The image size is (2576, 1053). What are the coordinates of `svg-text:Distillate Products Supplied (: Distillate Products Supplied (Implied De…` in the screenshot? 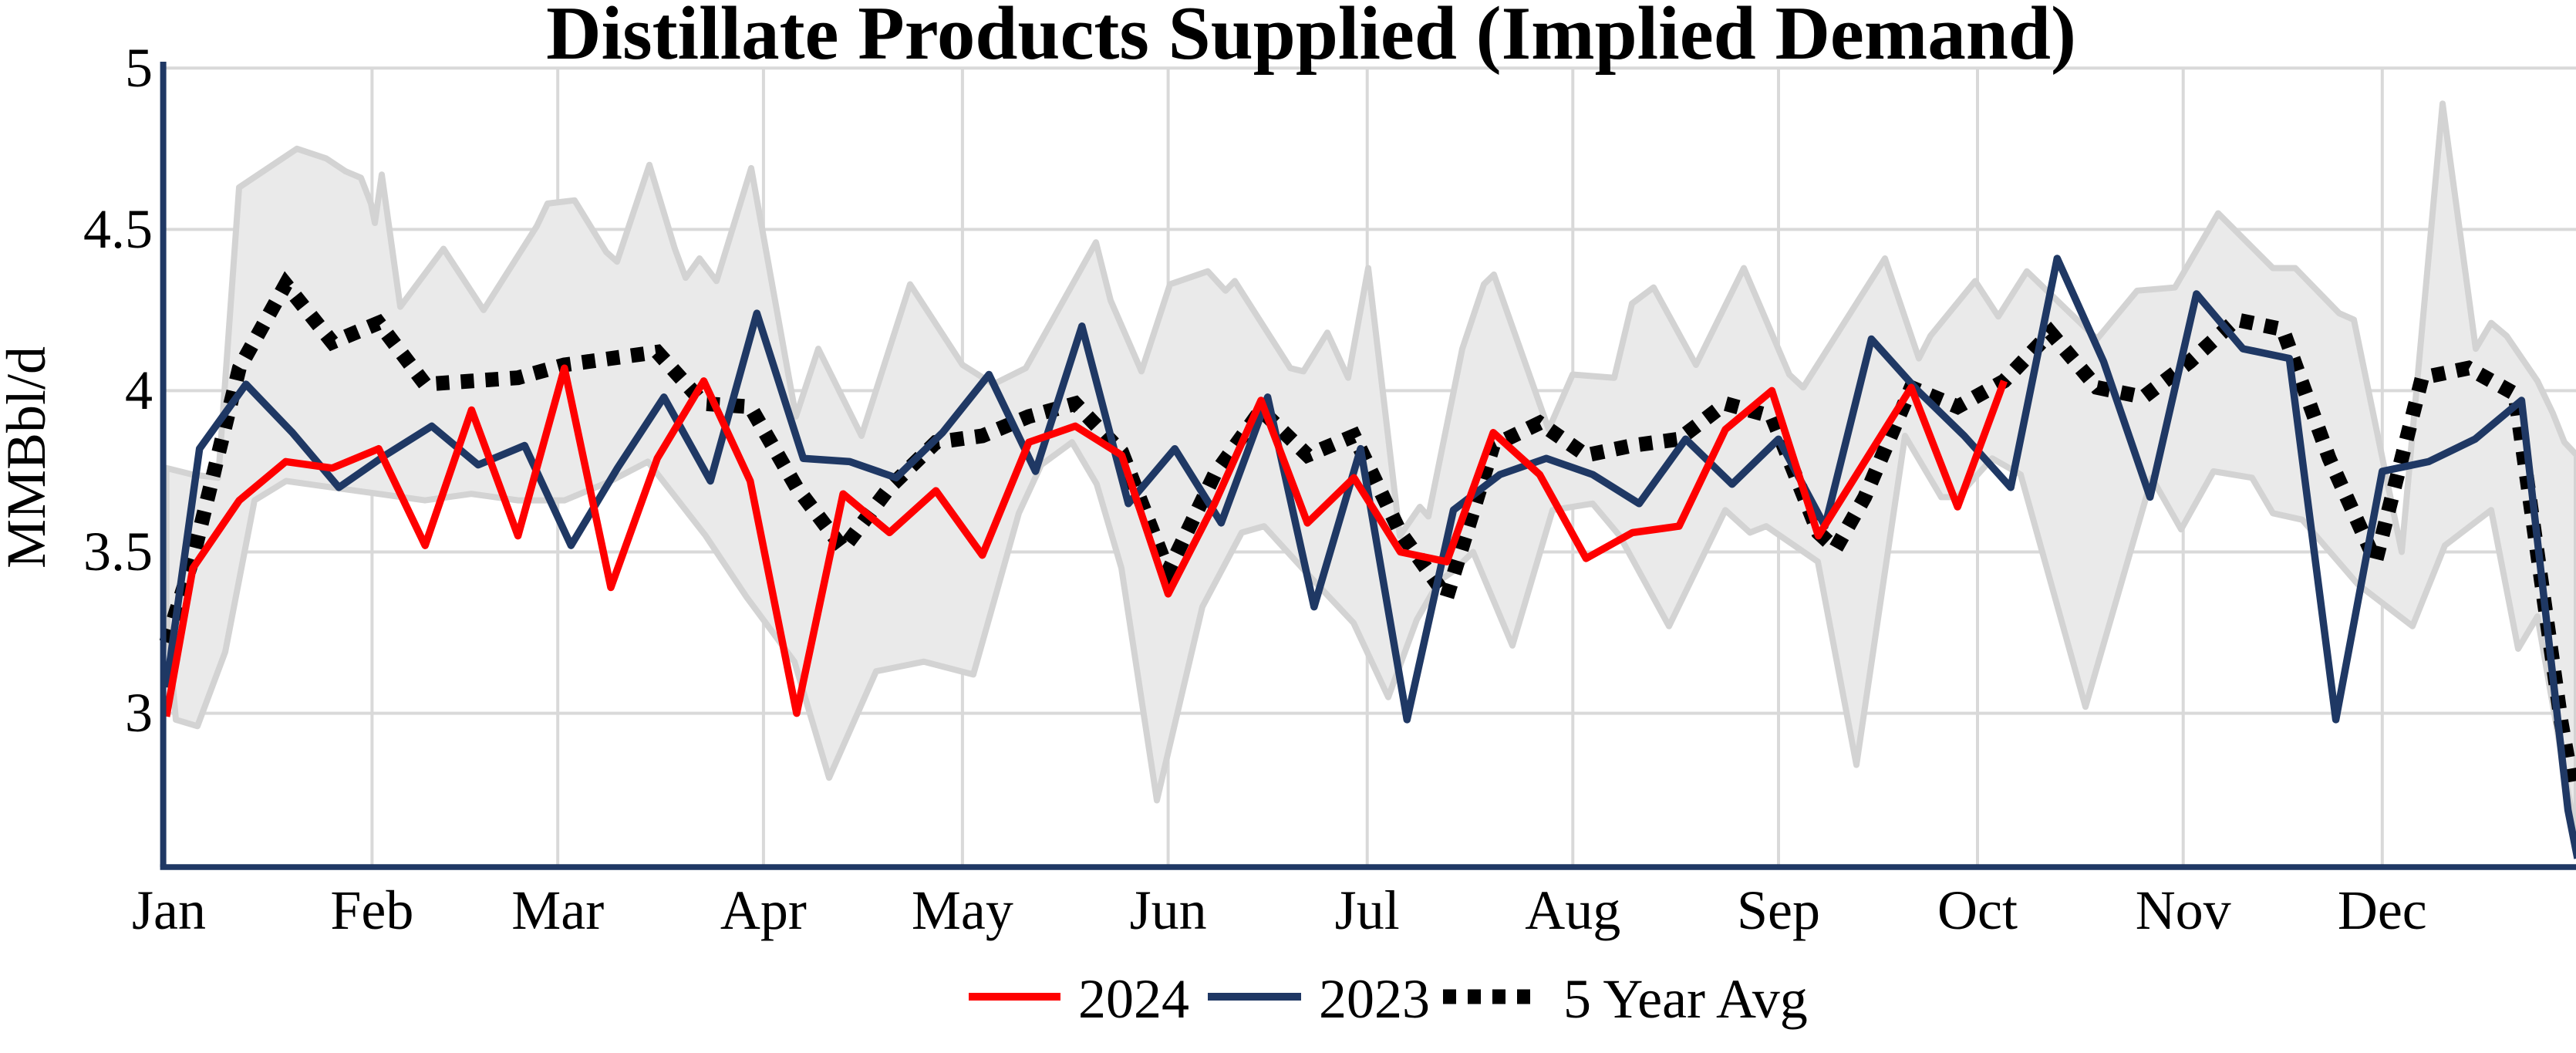 It's located at (1311, 38).